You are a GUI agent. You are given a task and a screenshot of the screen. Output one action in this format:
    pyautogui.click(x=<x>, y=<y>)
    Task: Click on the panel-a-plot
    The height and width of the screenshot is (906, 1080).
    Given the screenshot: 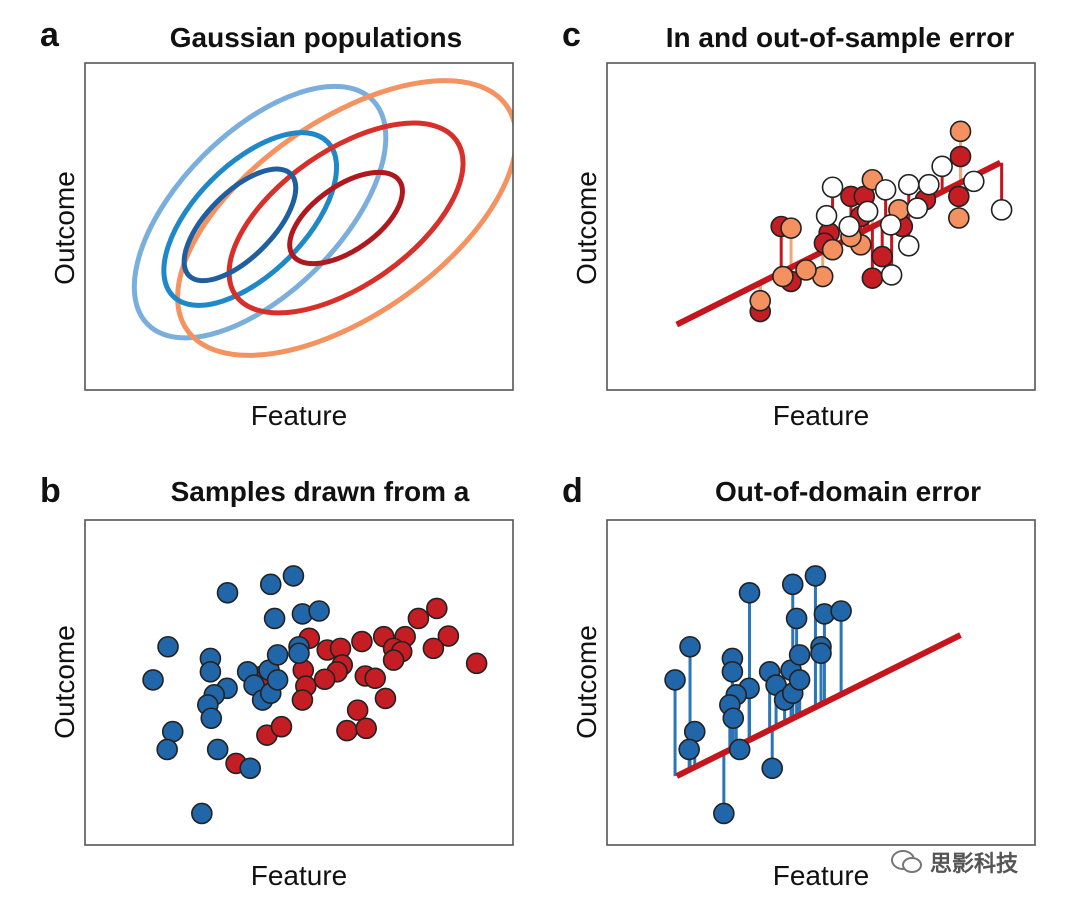 What is the action you would take?
    pyautogui.click(x=299, y=226)
    